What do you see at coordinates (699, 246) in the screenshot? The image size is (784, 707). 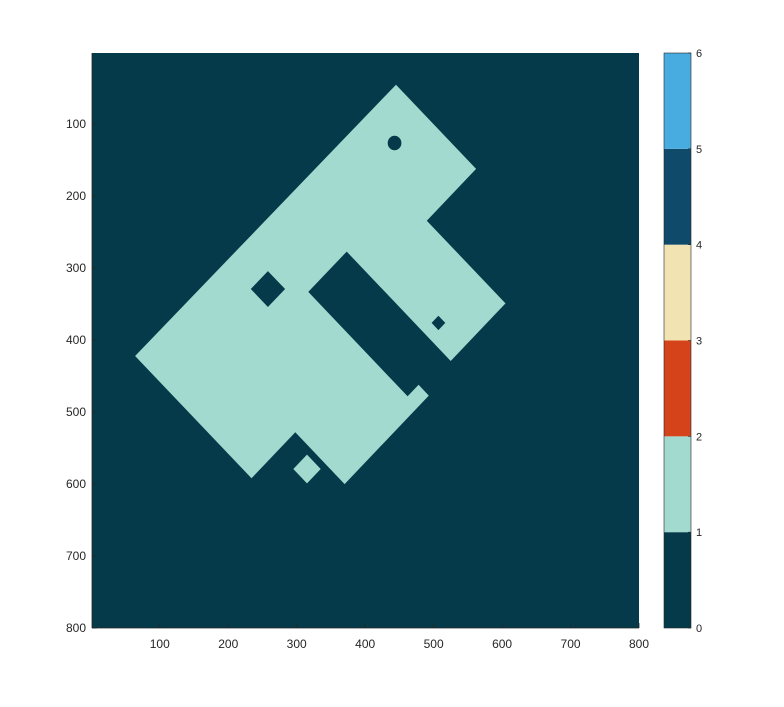 I see `colorbar-tick-label: 4` at bounding box center [699, 246].